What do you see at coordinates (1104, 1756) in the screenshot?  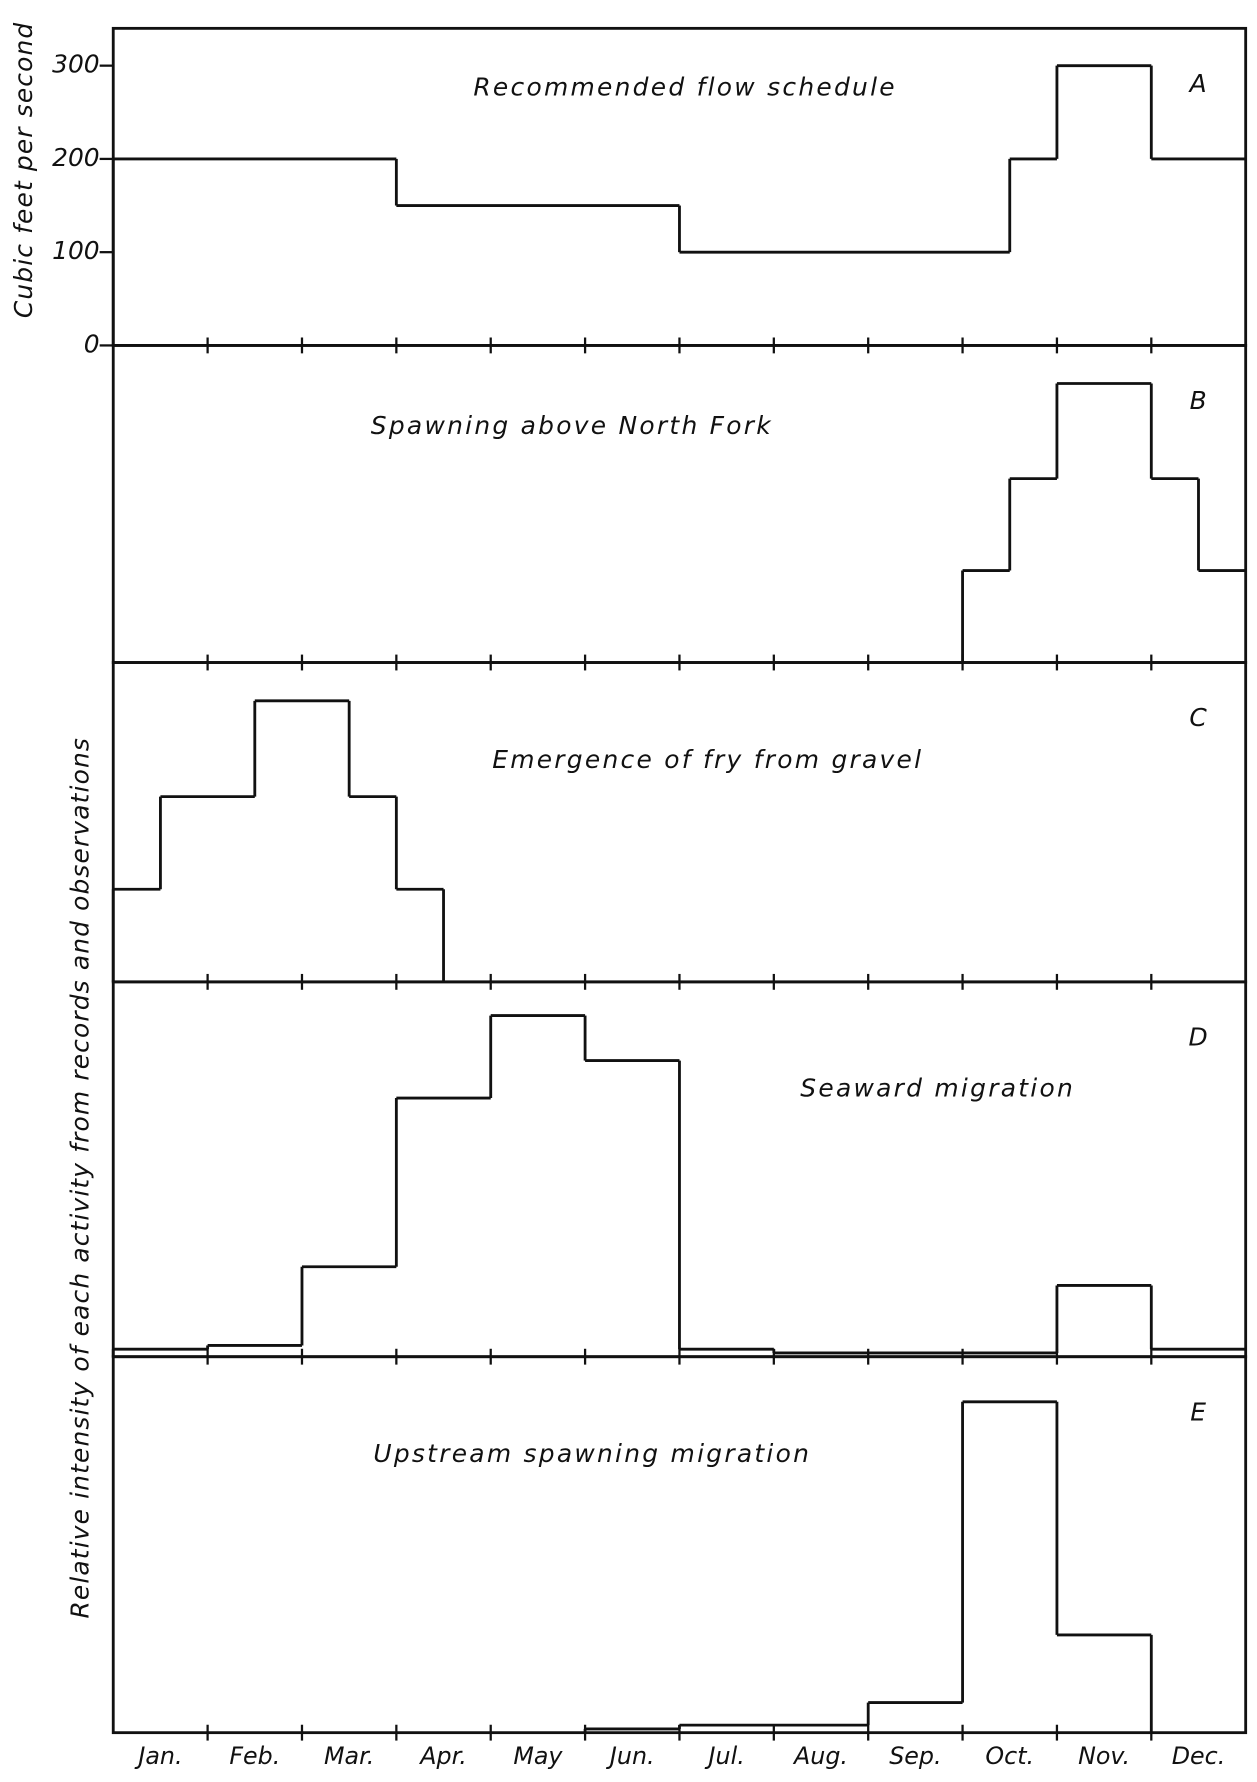 I see `x-tick-label: Nov.` at bounding box center [1104, 1756].